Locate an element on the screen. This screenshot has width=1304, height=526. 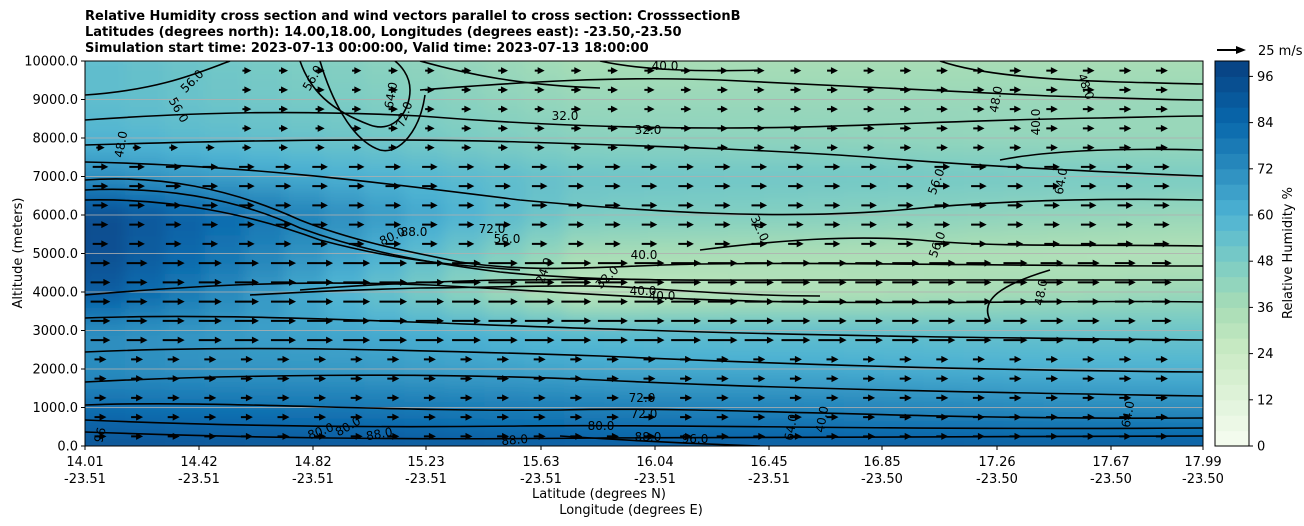
x-axis-label-latitude: Latitude (degrees N) is located at coordinates (599, 494).